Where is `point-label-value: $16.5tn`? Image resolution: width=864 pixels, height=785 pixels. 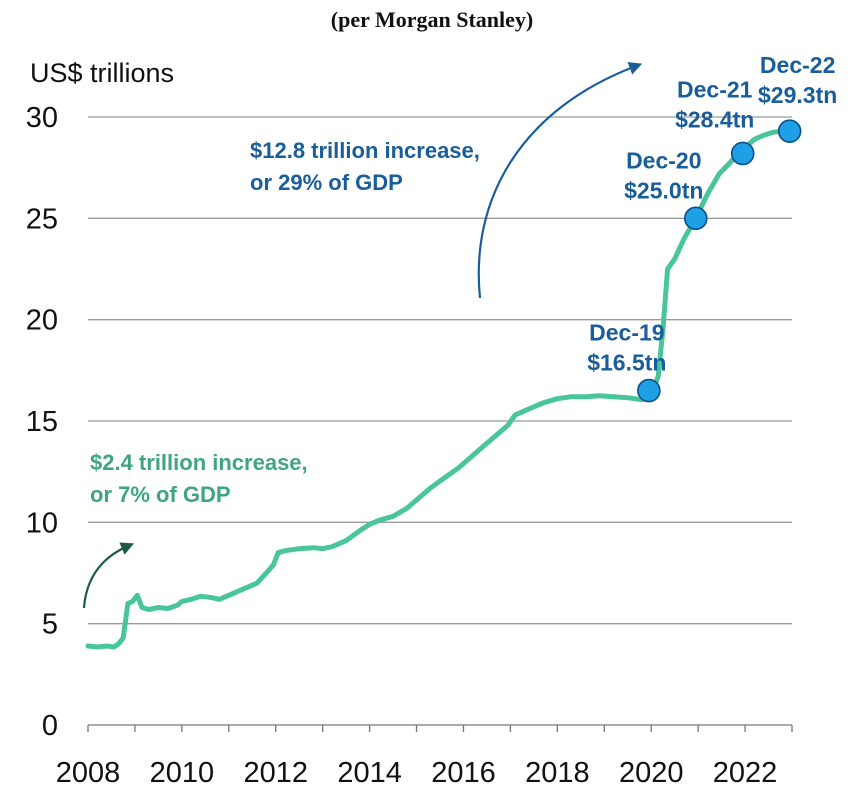
point-label-value: $16.5tn is located at coordinates (626, 363).